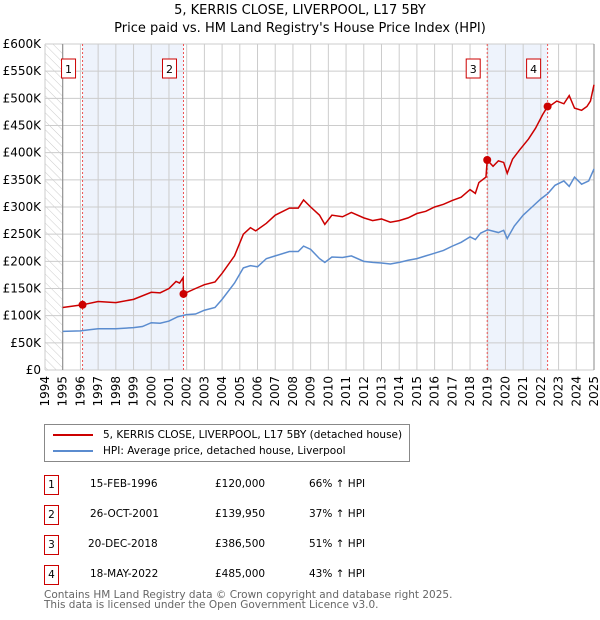 Image resolution: width=600 pixels, height=620 pixels. Describe the element at coordinates (169, 391) in the screenshot. I see `x-tick-label: 2001` at that location.